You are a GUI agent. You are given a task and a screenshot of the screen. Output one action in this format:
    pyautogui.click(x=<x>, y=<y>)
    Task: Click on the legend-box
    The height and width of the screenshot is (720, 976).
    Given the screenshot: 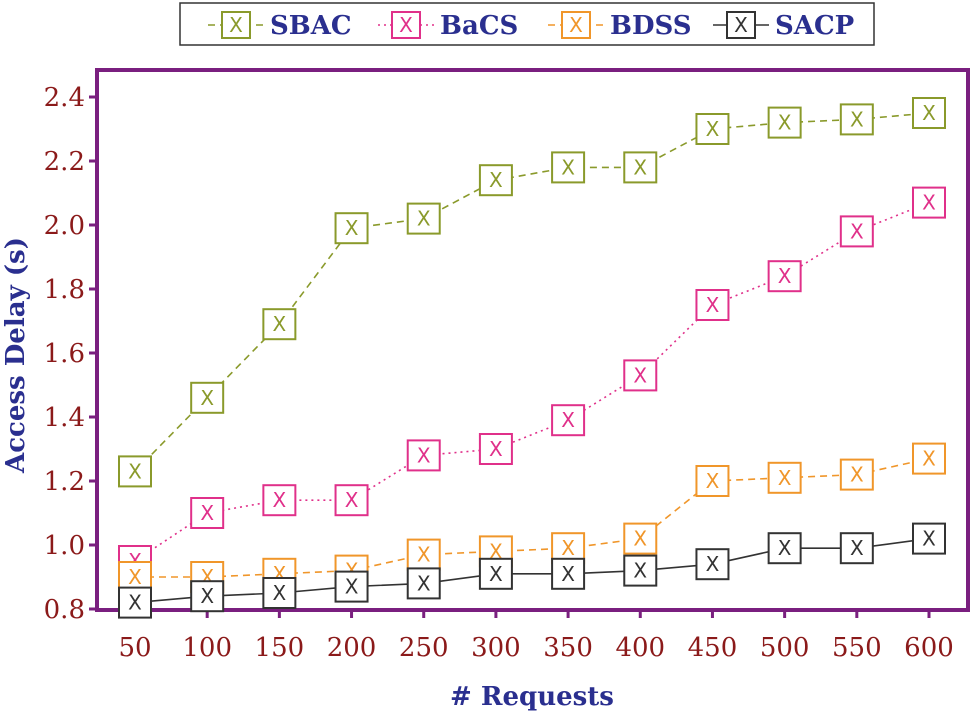 What is the action you would take?
    pyautogui.click(x=527, y=24)
    